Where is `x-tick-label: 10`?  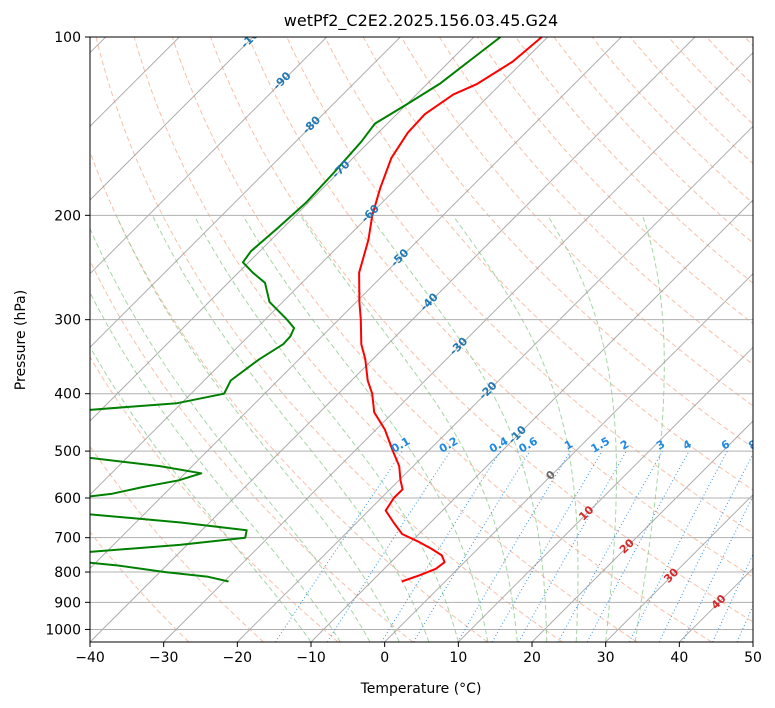
x-tick-label: 10 is located at coordinates (458, 658).